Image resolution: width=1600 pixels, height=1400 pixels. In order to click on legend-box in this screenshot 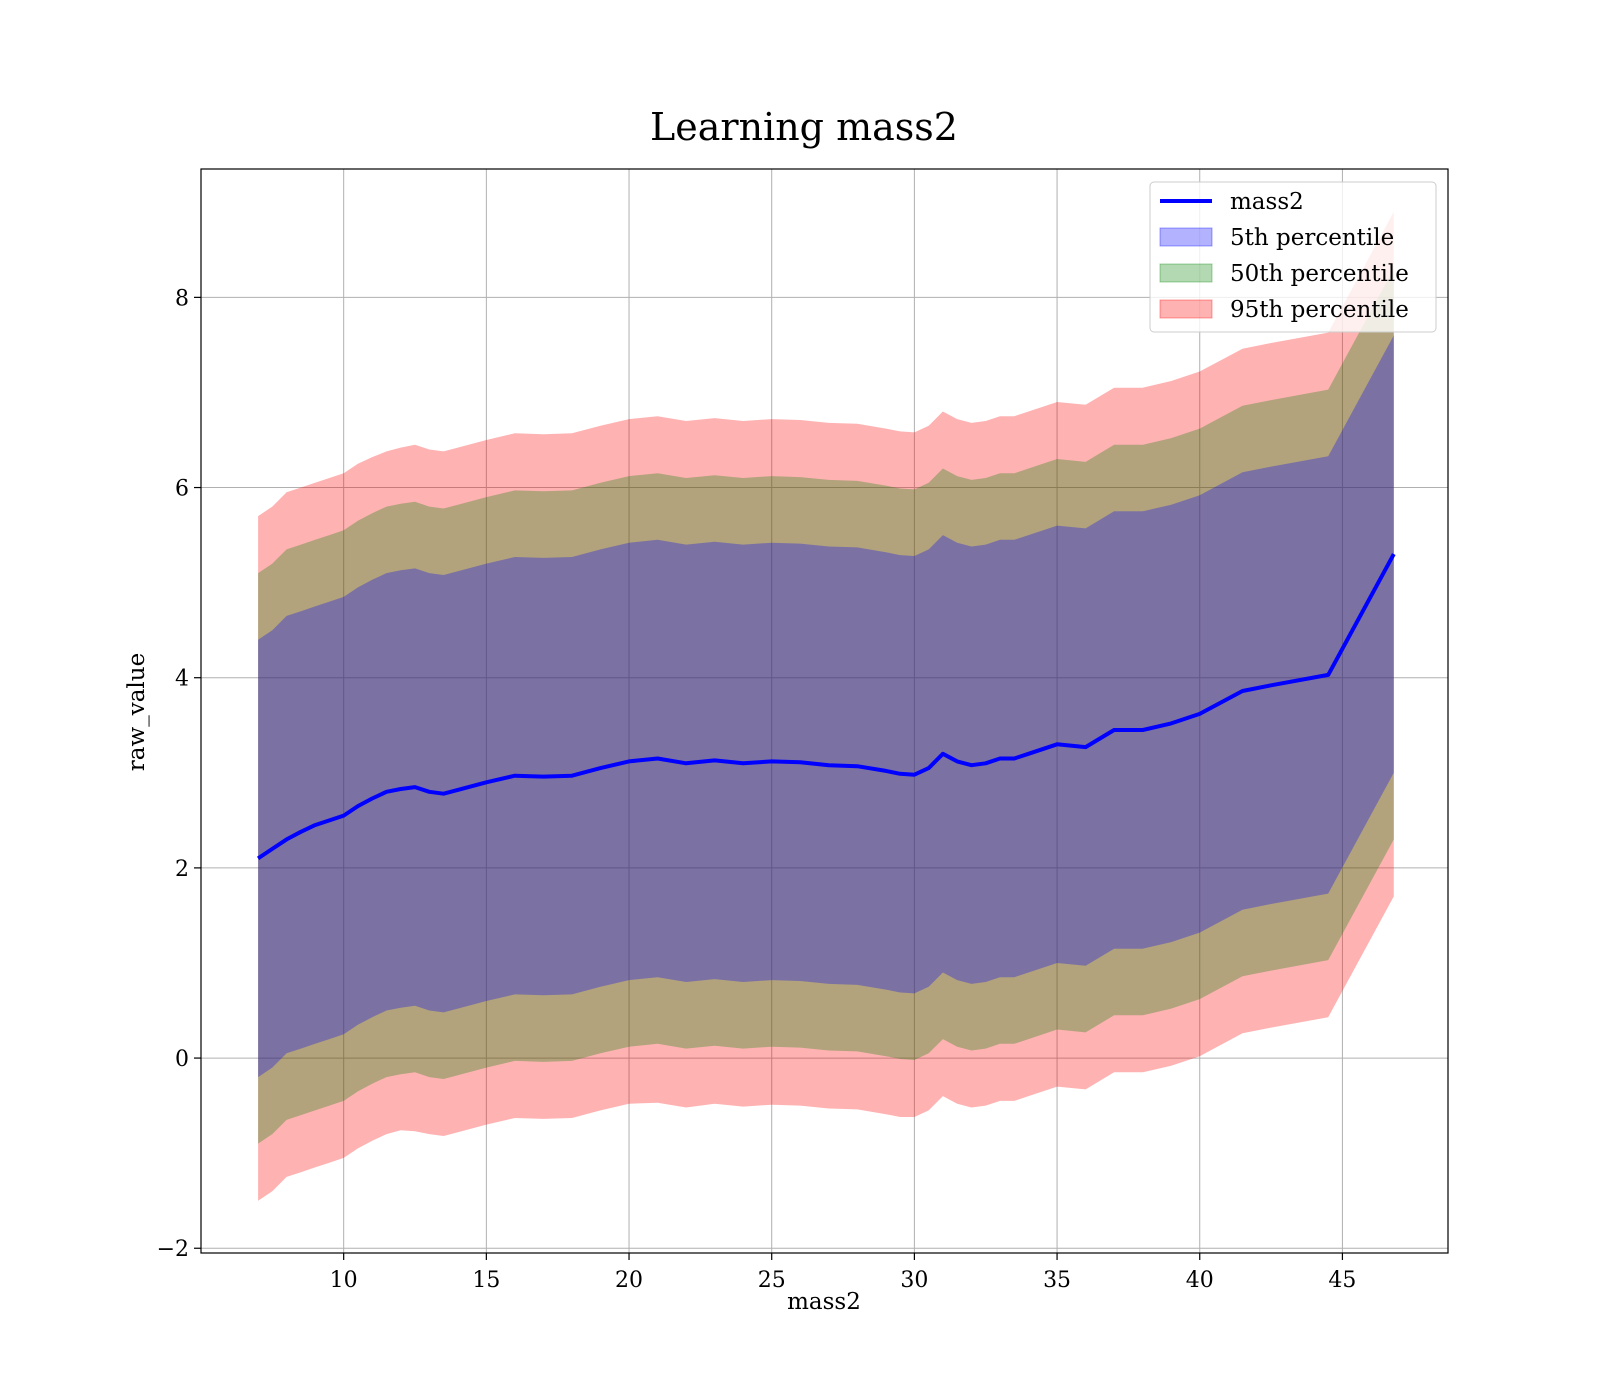, I will do `click(1293, 257)`.